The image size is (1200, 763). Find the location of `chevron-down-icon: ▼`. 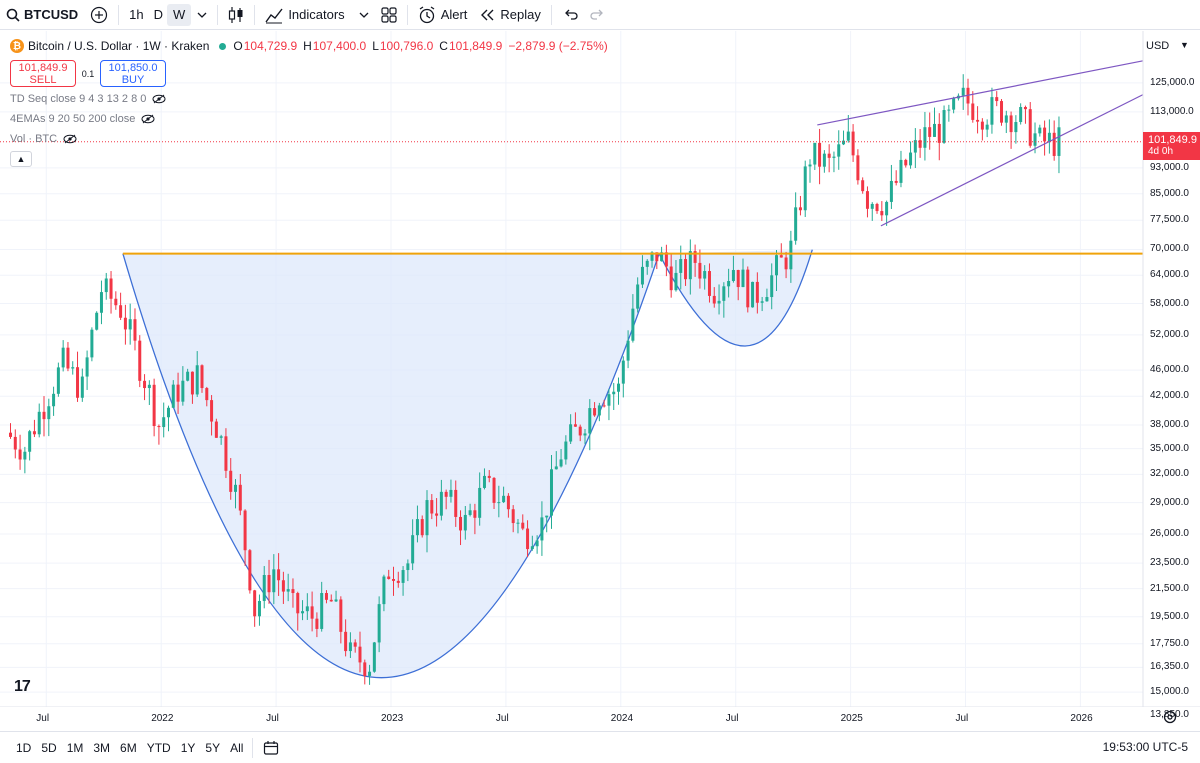

chevron-down-icon: ▼ is located at coordinates (1184, 45).